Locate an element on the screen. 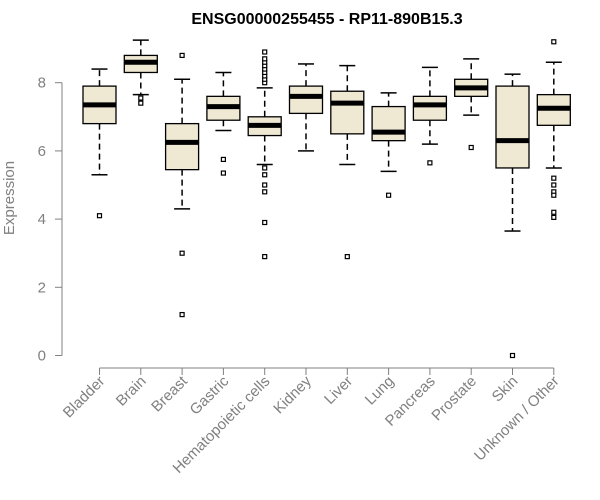  box-unknown-other is located at coordinates (553, 129).